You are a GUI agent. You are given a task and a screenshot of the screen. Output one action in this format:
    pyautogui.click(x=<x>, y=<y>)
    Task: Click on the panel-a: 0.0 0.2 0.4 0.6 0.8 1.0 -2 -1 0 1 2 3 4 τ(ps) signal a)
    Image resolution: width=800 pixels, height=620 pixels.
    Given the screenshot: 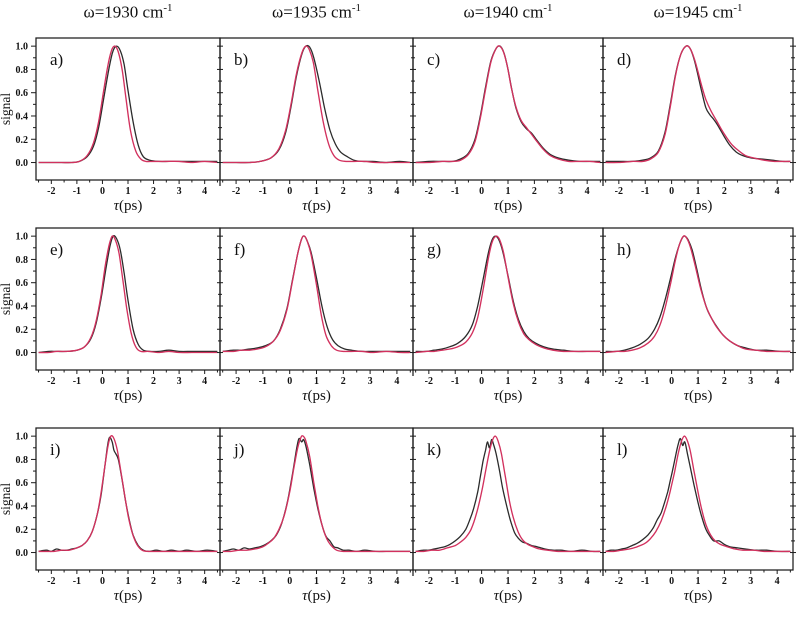 What is the action you would take?
    pyautogui.click(x=110, y=125)
    